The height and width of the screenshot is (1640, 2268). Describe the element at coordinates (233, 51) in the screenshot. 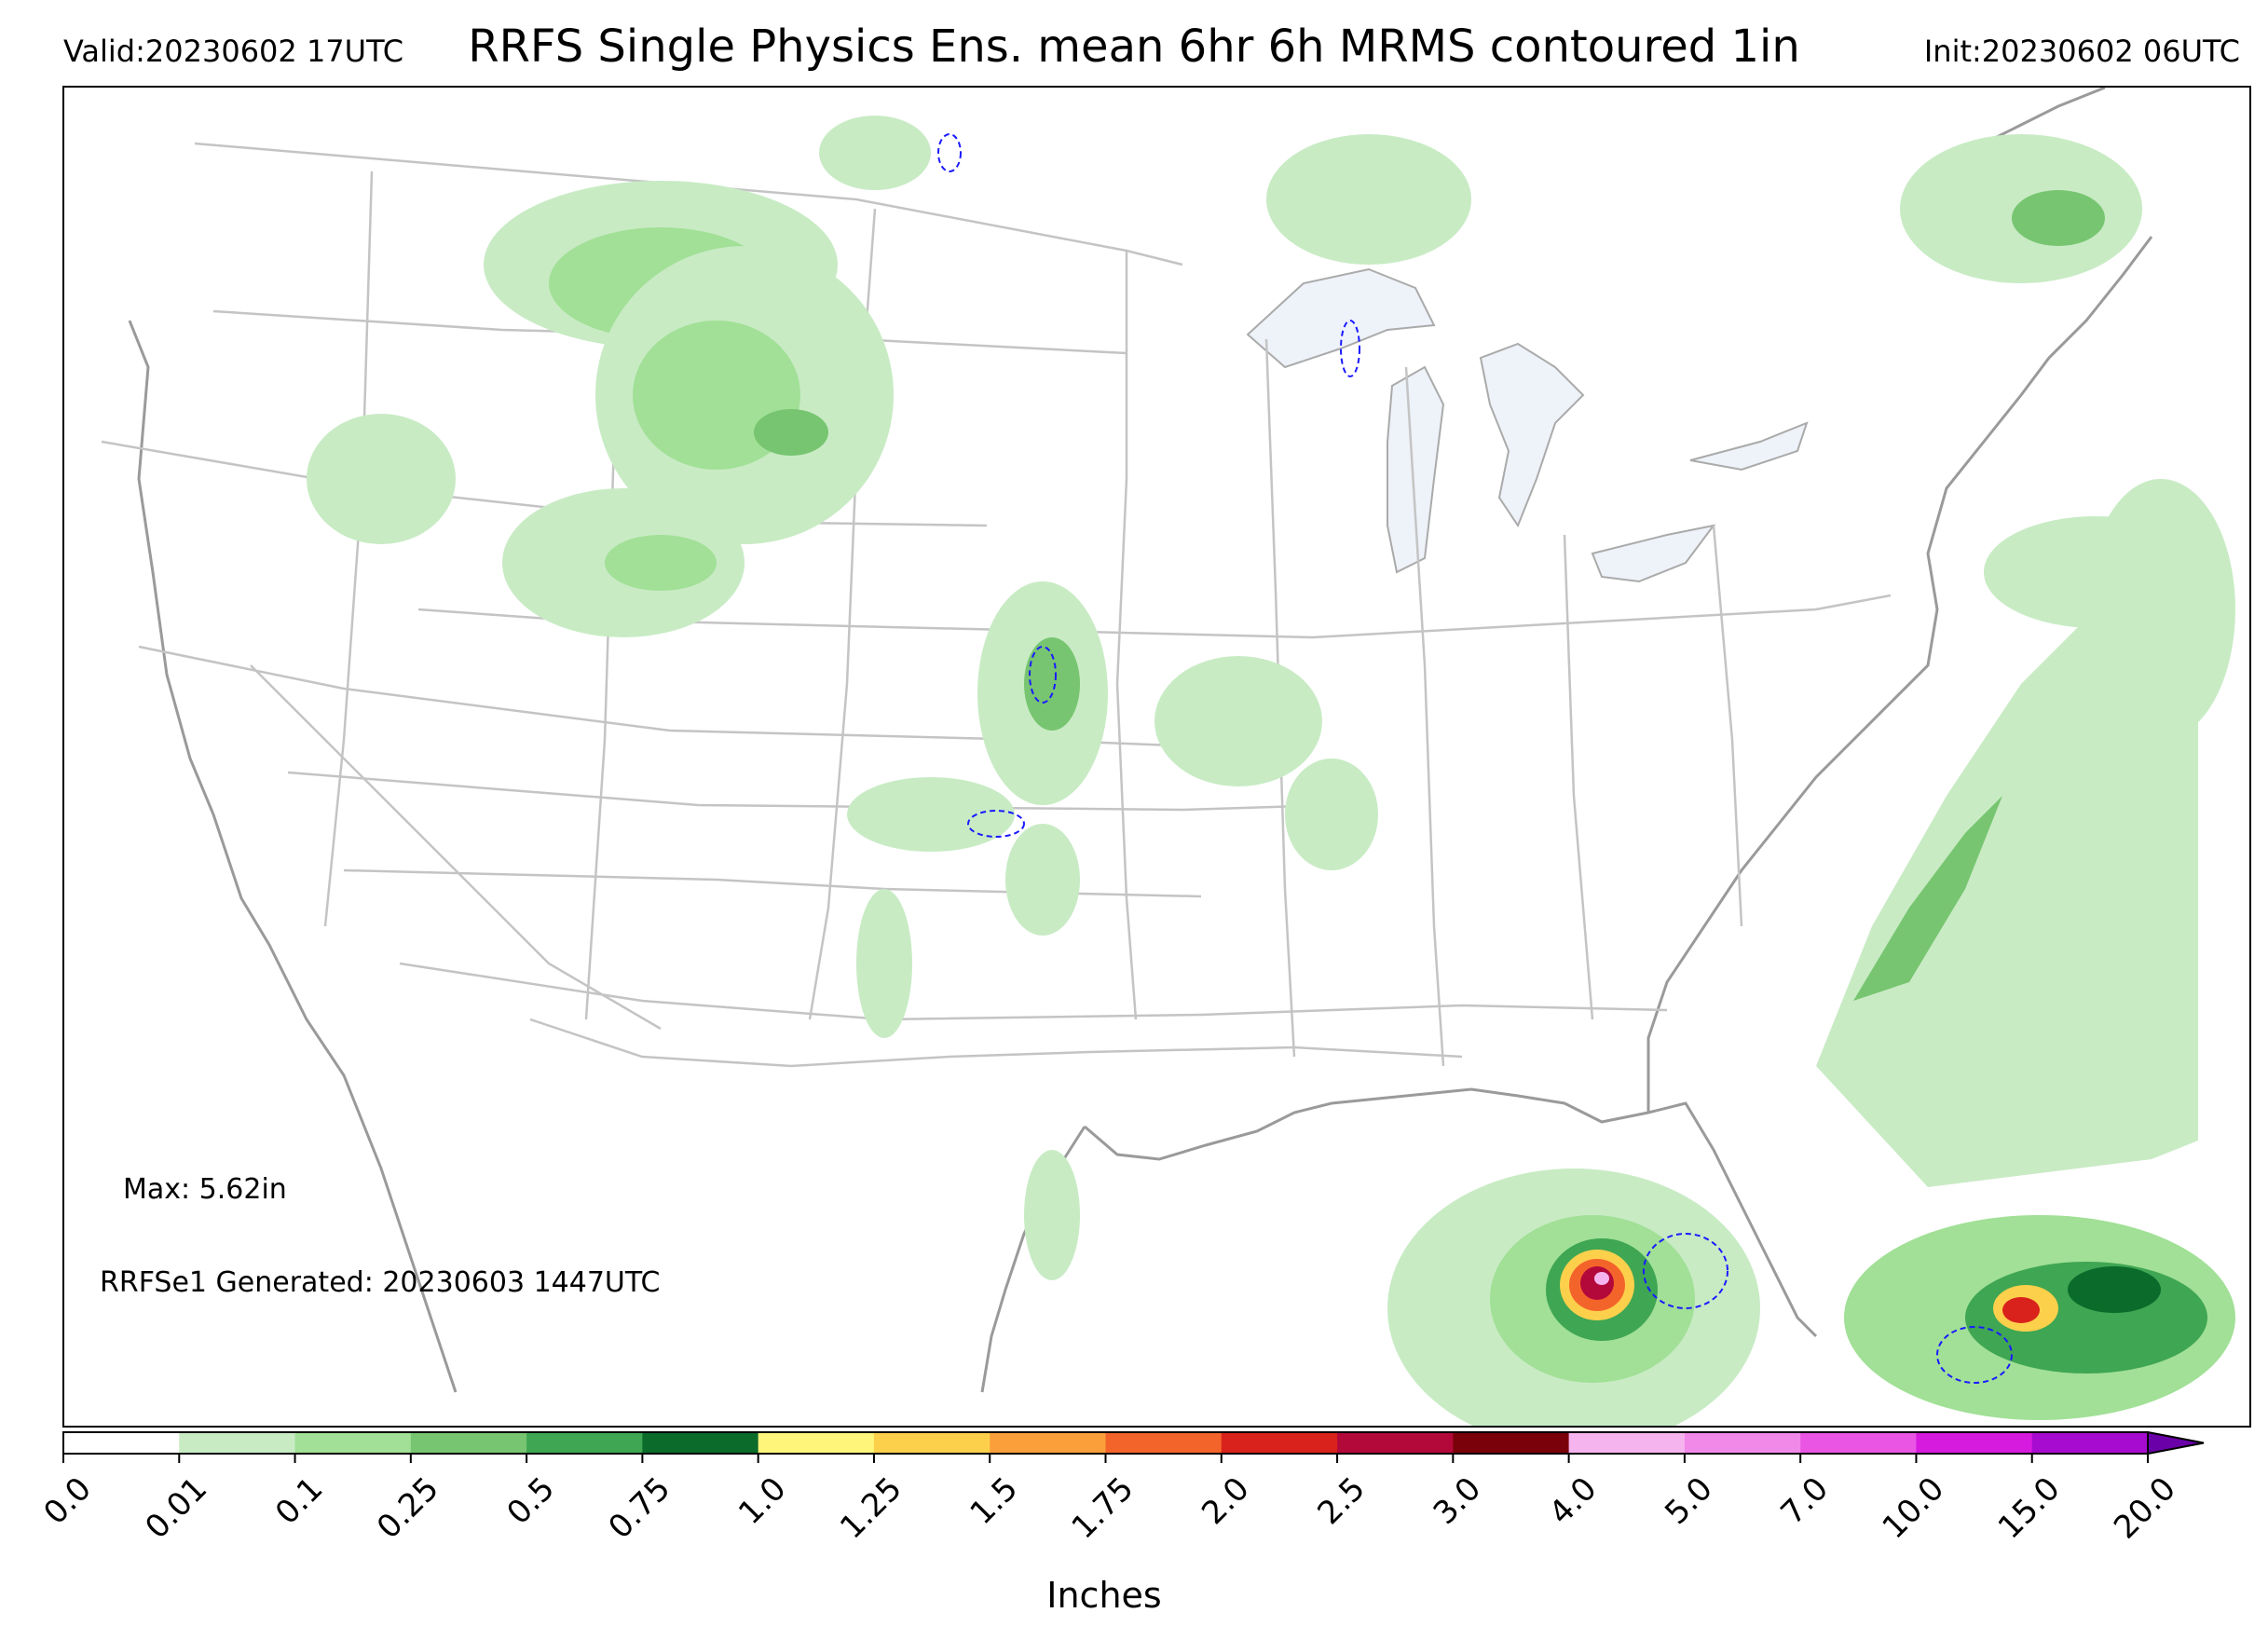

I see `valid-time: Valid:20230602 17UTC` at that location.